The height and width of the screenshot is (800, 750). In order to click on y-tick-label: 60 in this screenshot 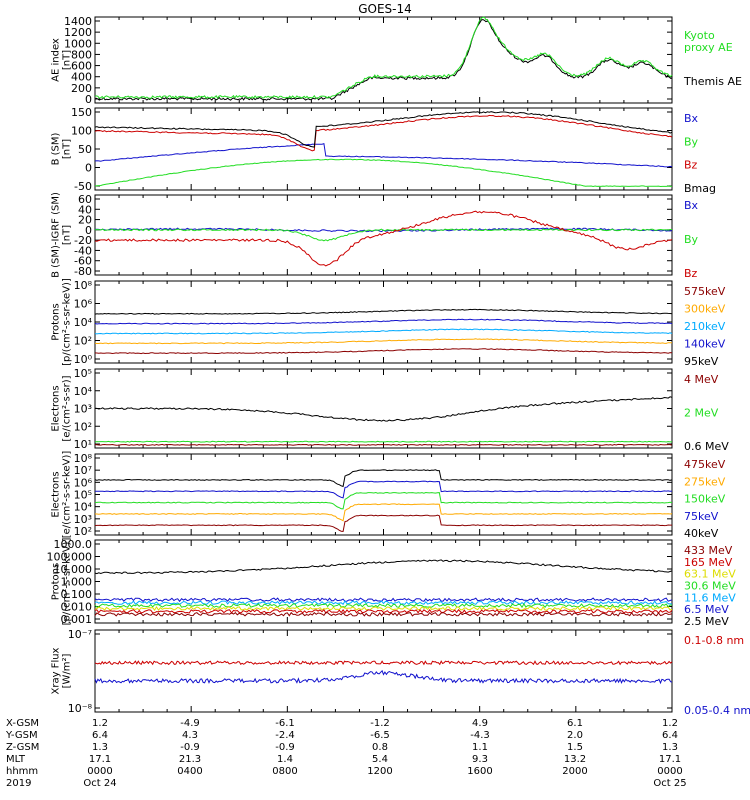, I will do `click(85, 199)`.